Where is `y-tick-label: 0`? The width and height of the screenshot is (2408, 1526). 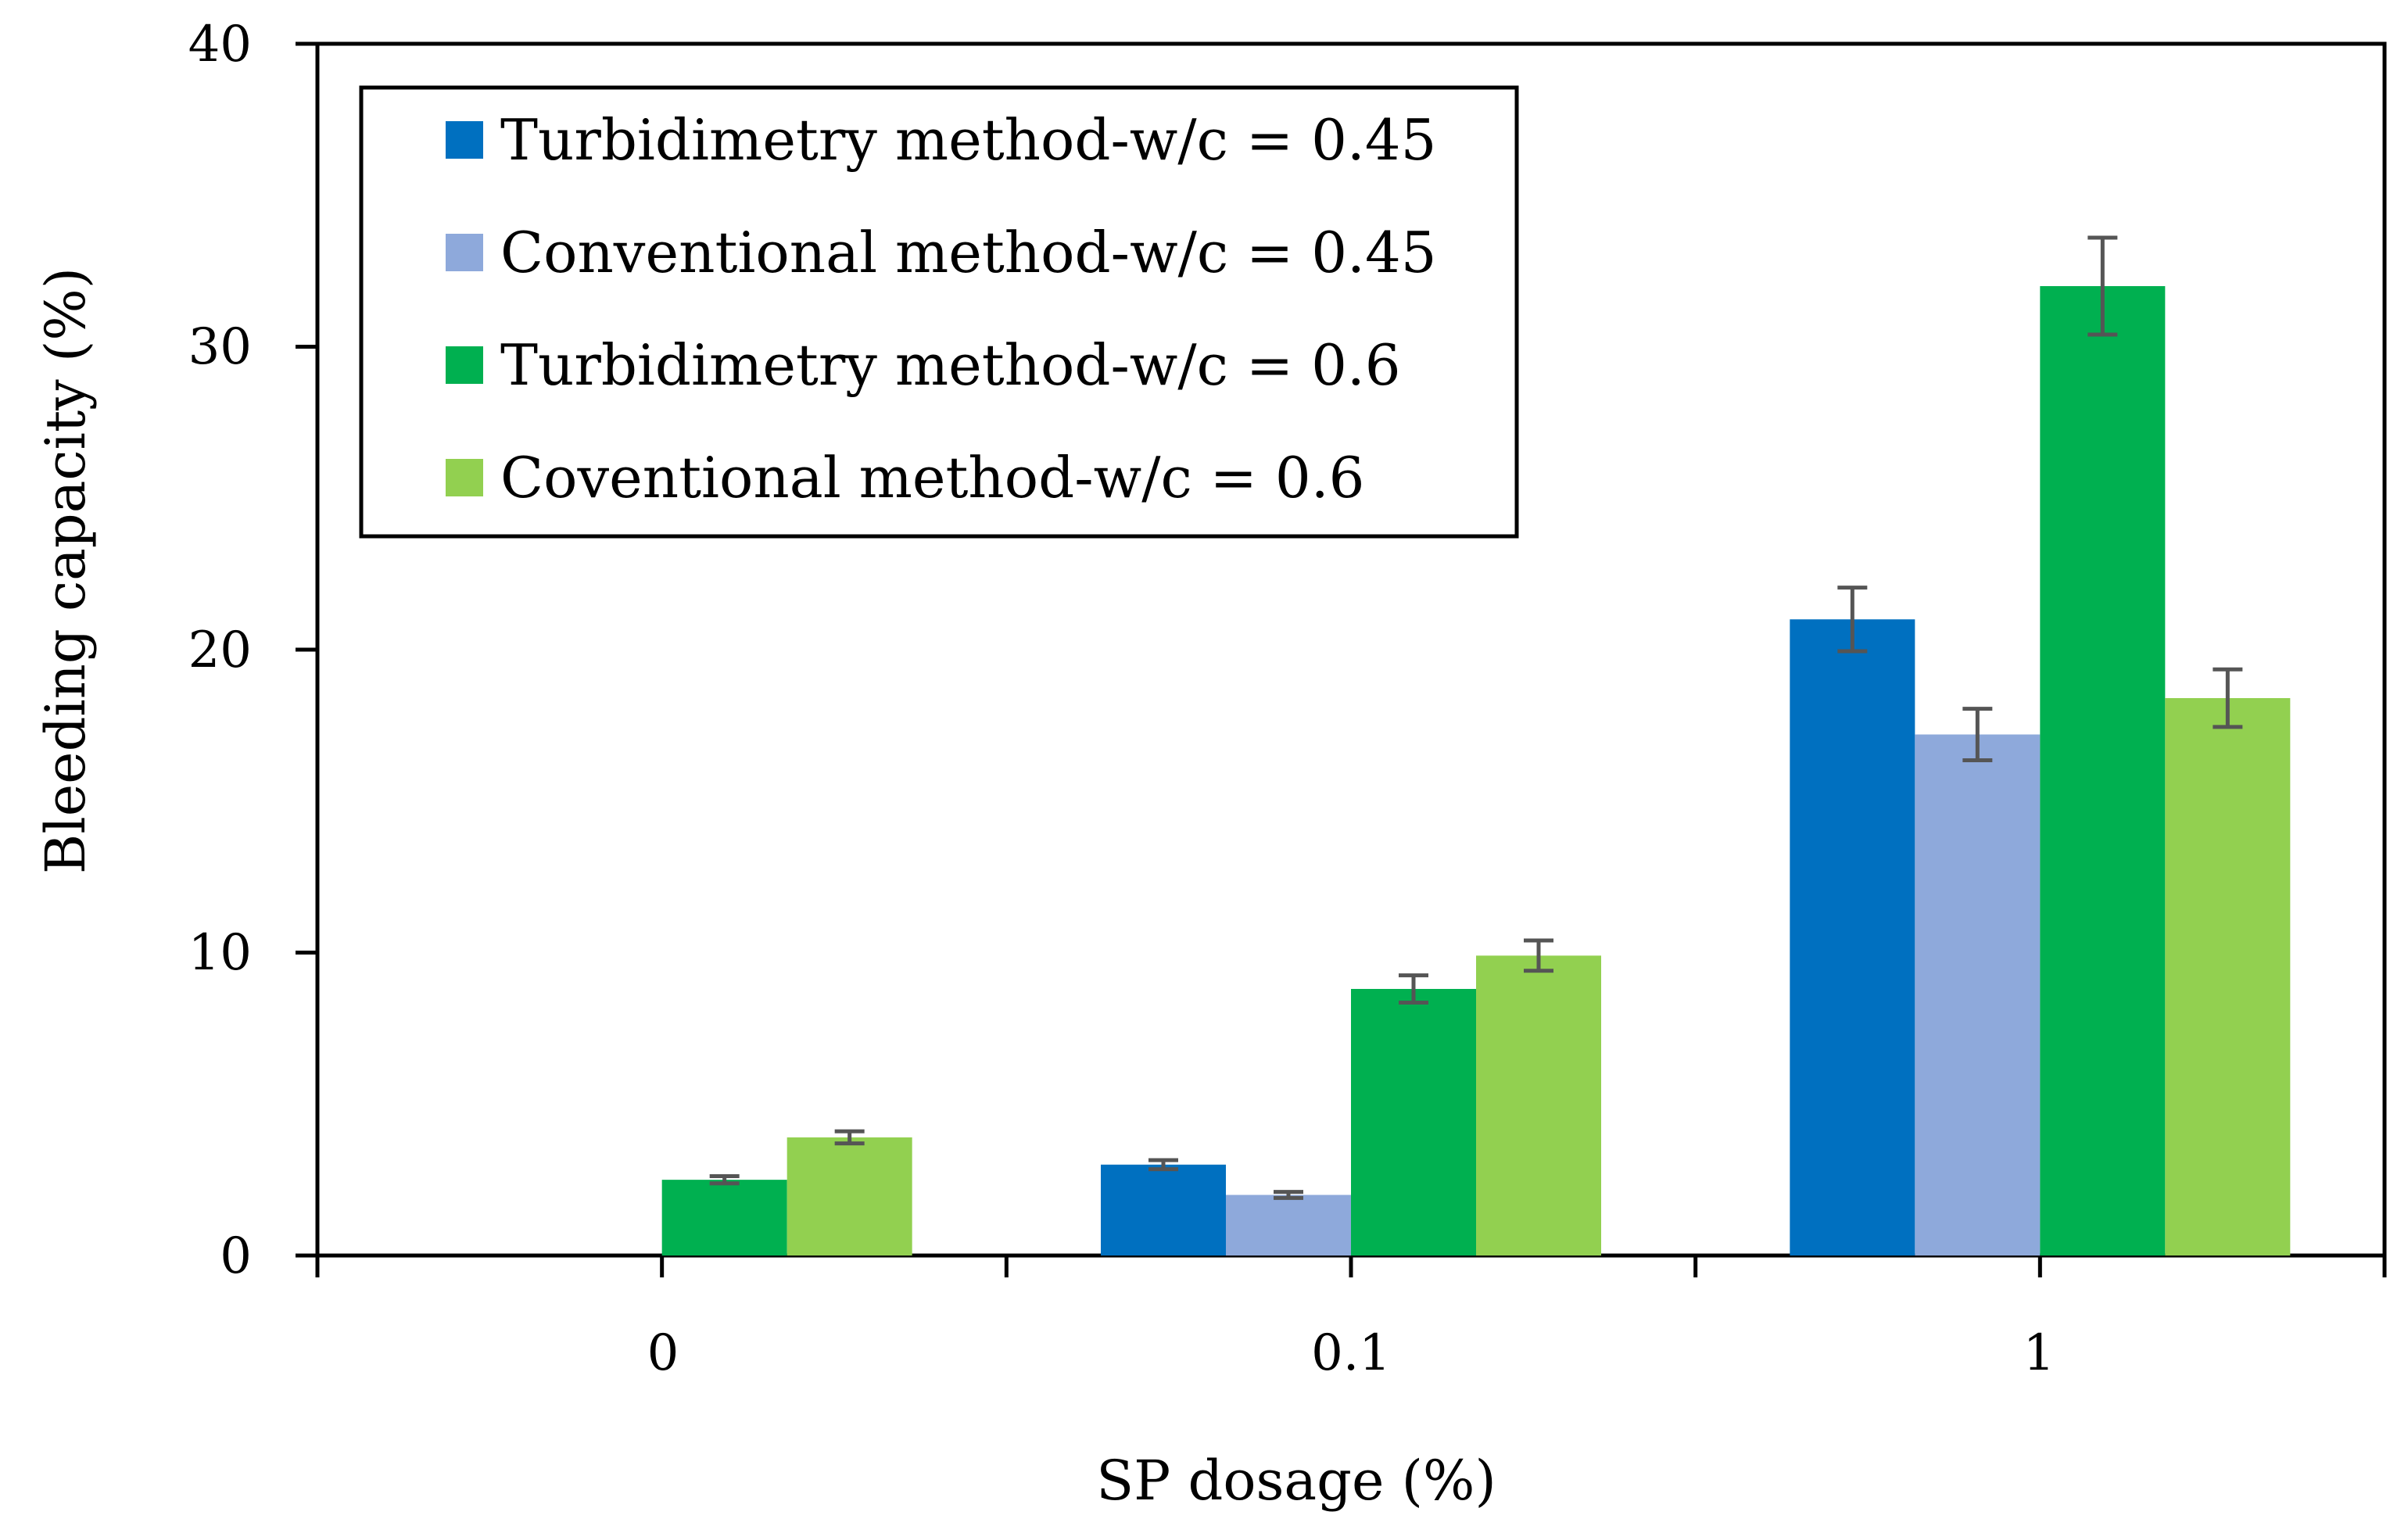 y-tick-label: 0 is located at coordinates (236, 1256).